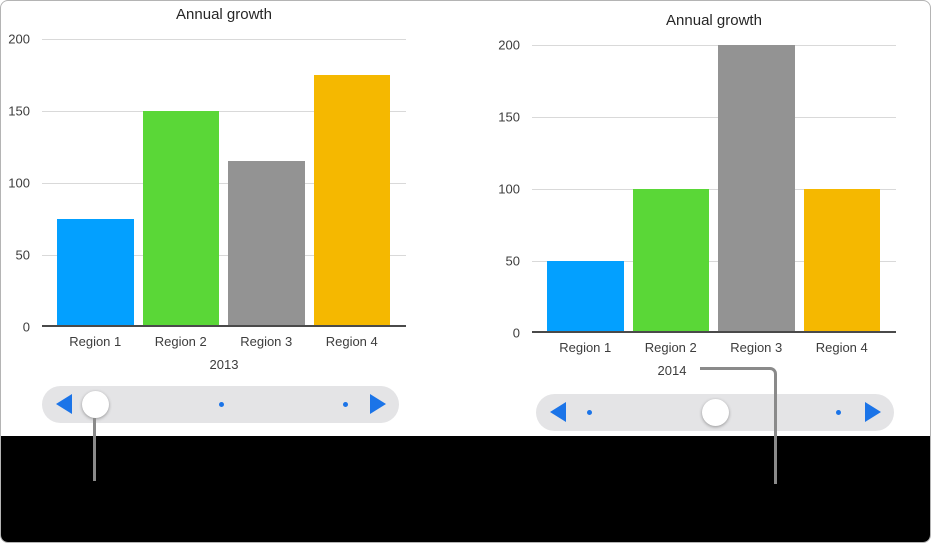  Describe the element at coordinates (672, 370) in the screenshot. I see `year-label: 2014` at that location.